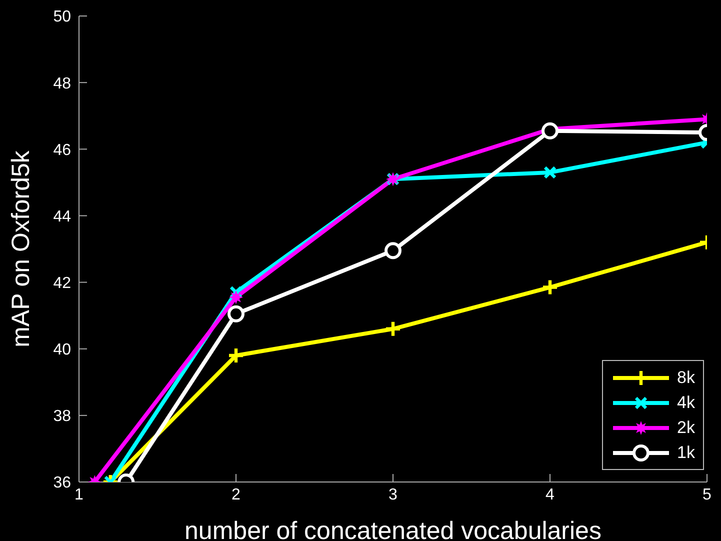  Describe the element at coordinates (686, 452) in the screenshot. I see `legend-label: 1k` at that location.